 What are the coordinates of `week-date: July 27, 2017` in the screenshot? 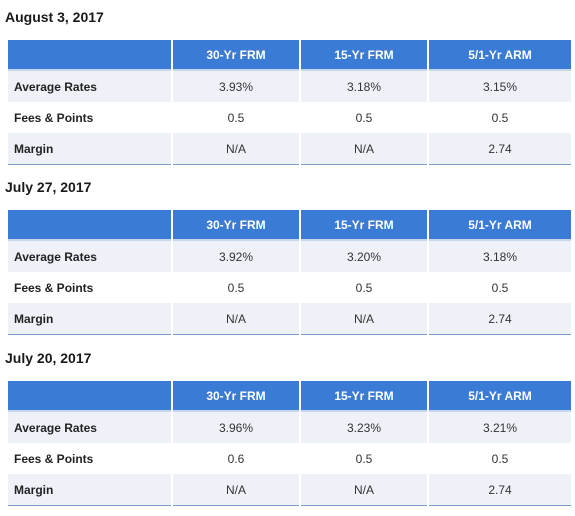 It's located at (48, 187).